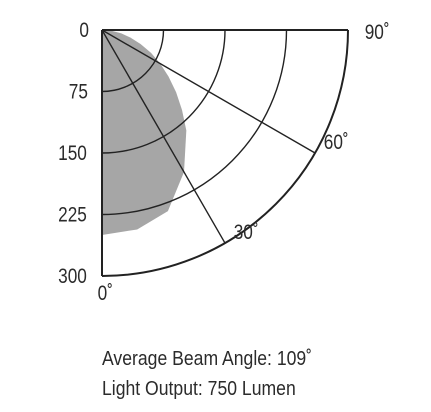 The width and height of the screenshot is (431, 412). Describe the element at coordinates (199, 389) in the screenshot. I see `light-output-caption: Light Output: 750 Lumen` at that location.